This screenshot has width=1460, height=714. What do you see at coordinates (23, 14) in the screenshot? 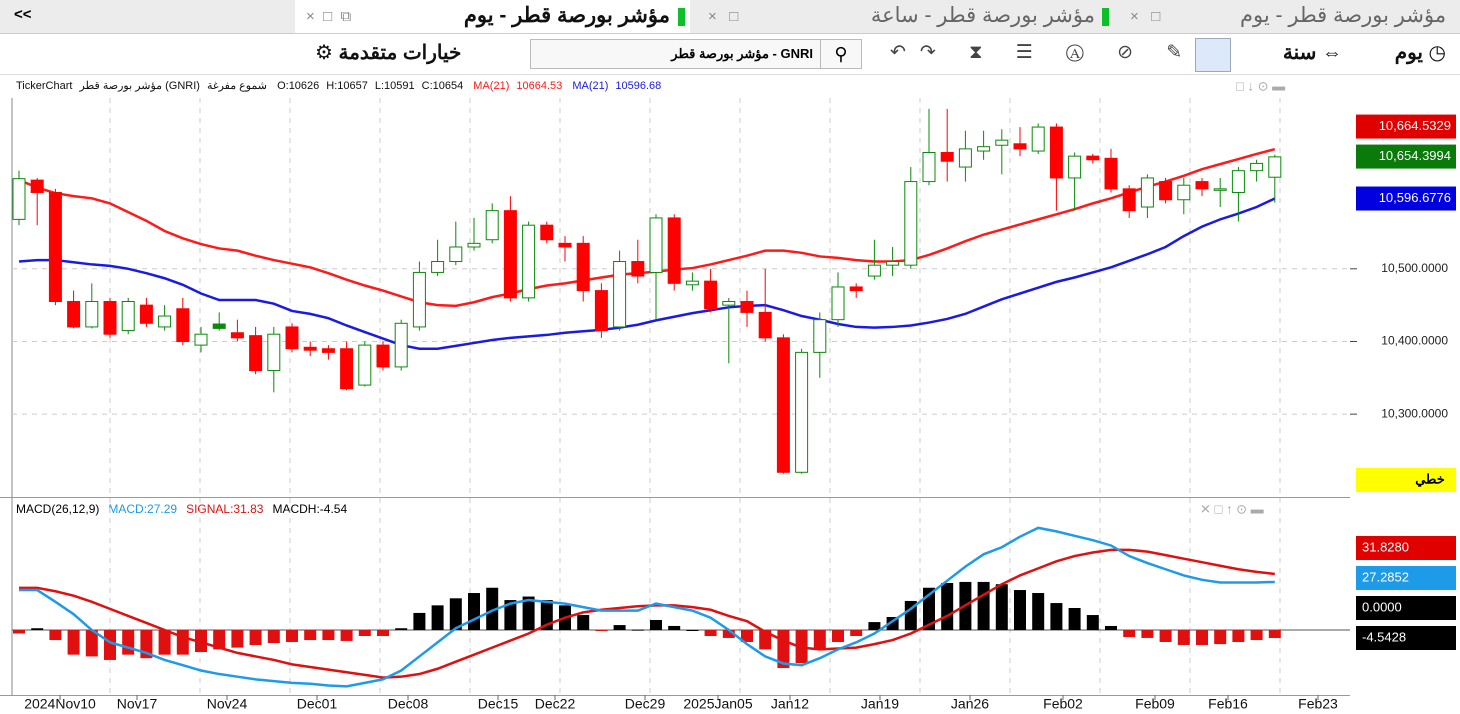
I see `collapse-button: <<` at bounding box center [23, 14].